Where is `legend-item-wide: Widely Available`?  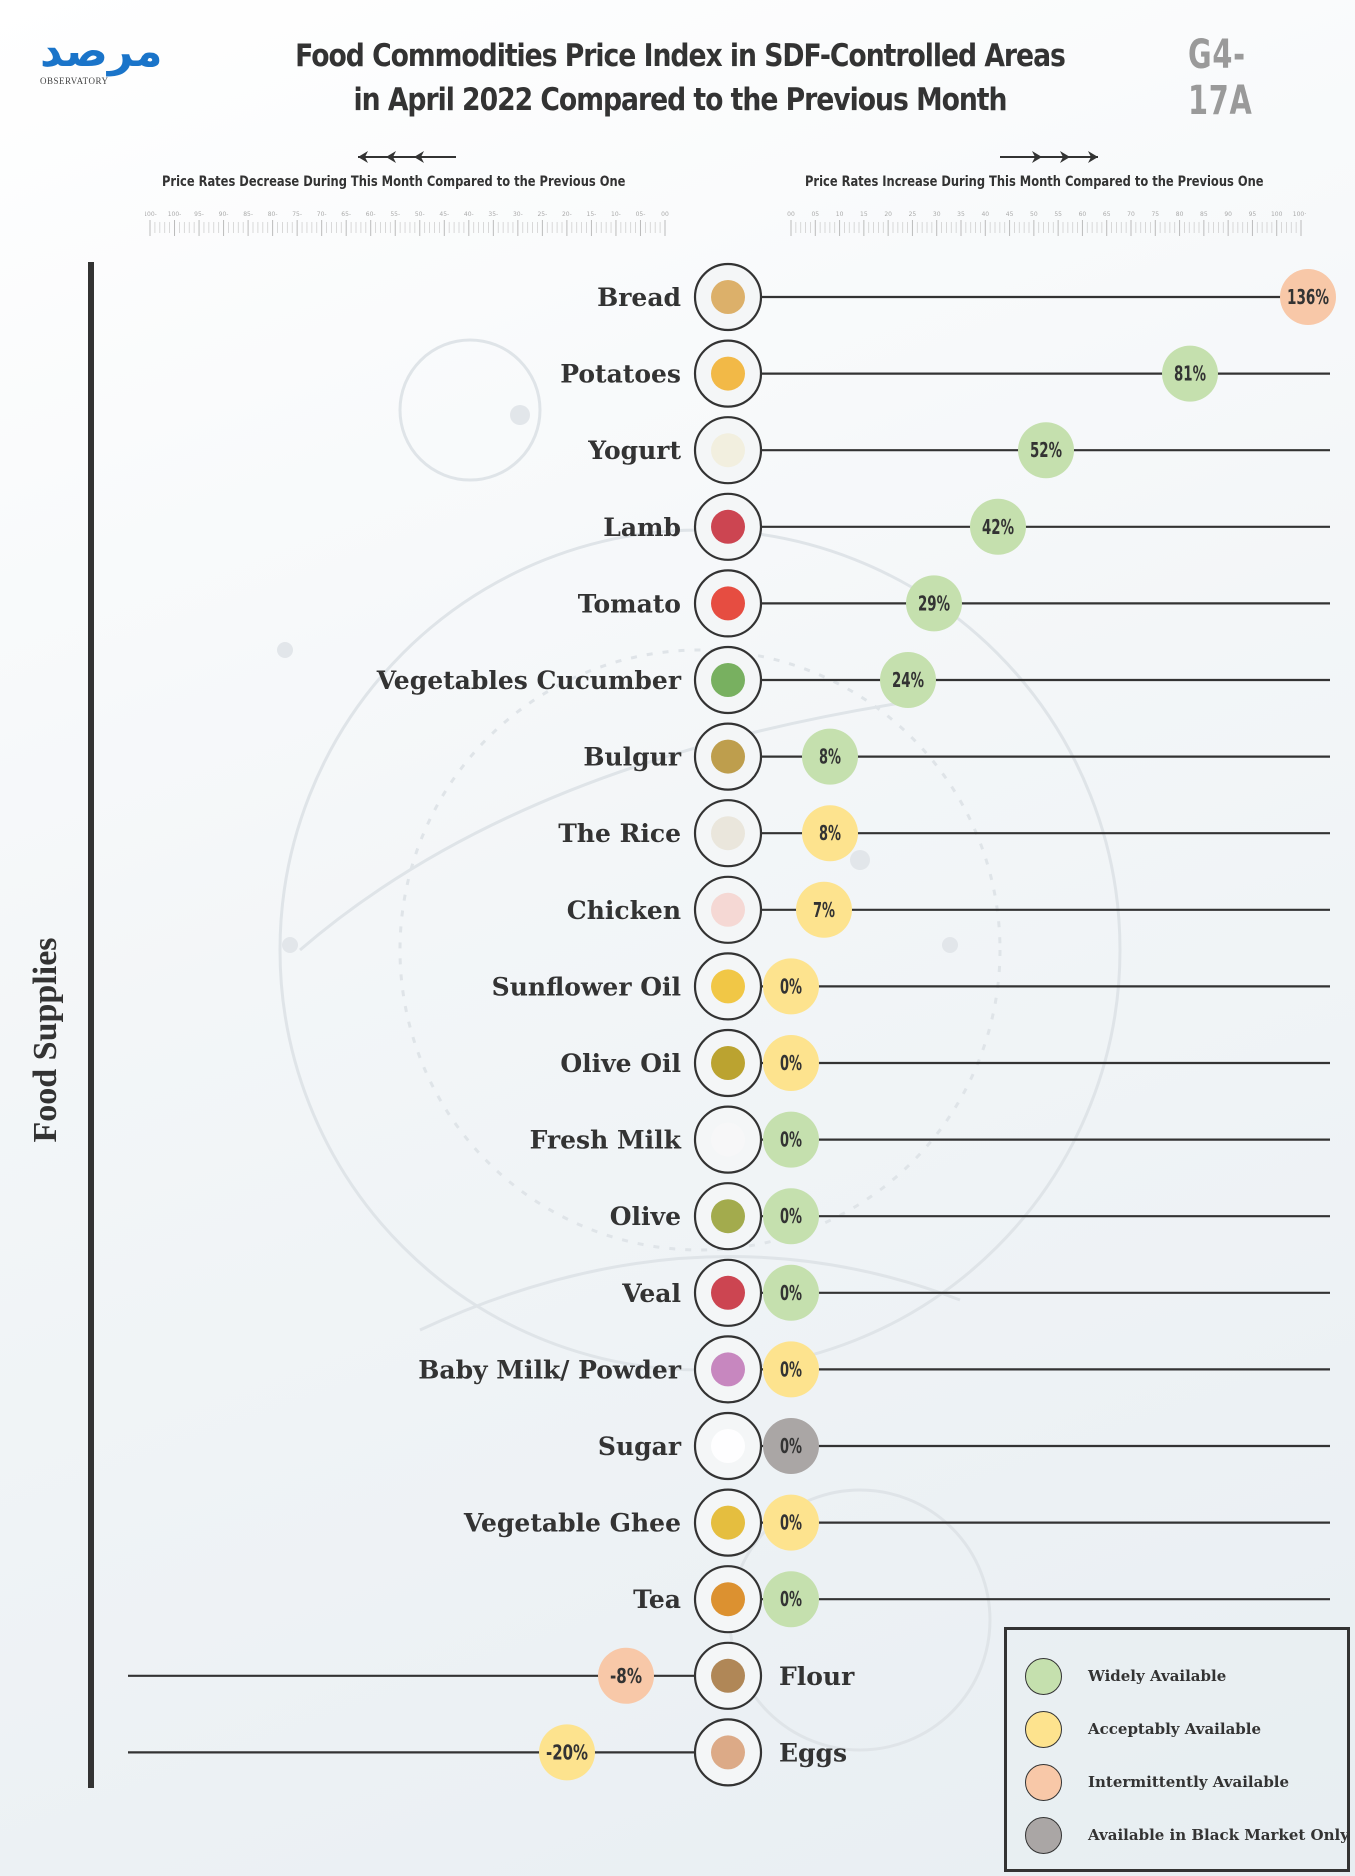 legend-item-wide: Widely Available is located at coordinates (1125, 1676).